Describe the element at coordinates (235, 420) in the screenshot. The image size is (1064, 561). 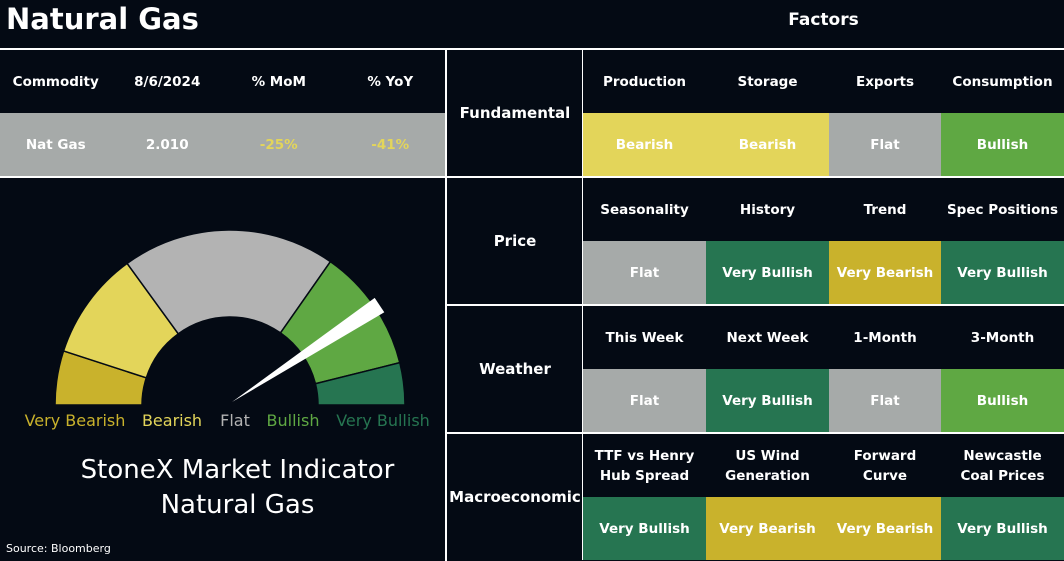
I see `gauge-label: Flat` at that location.